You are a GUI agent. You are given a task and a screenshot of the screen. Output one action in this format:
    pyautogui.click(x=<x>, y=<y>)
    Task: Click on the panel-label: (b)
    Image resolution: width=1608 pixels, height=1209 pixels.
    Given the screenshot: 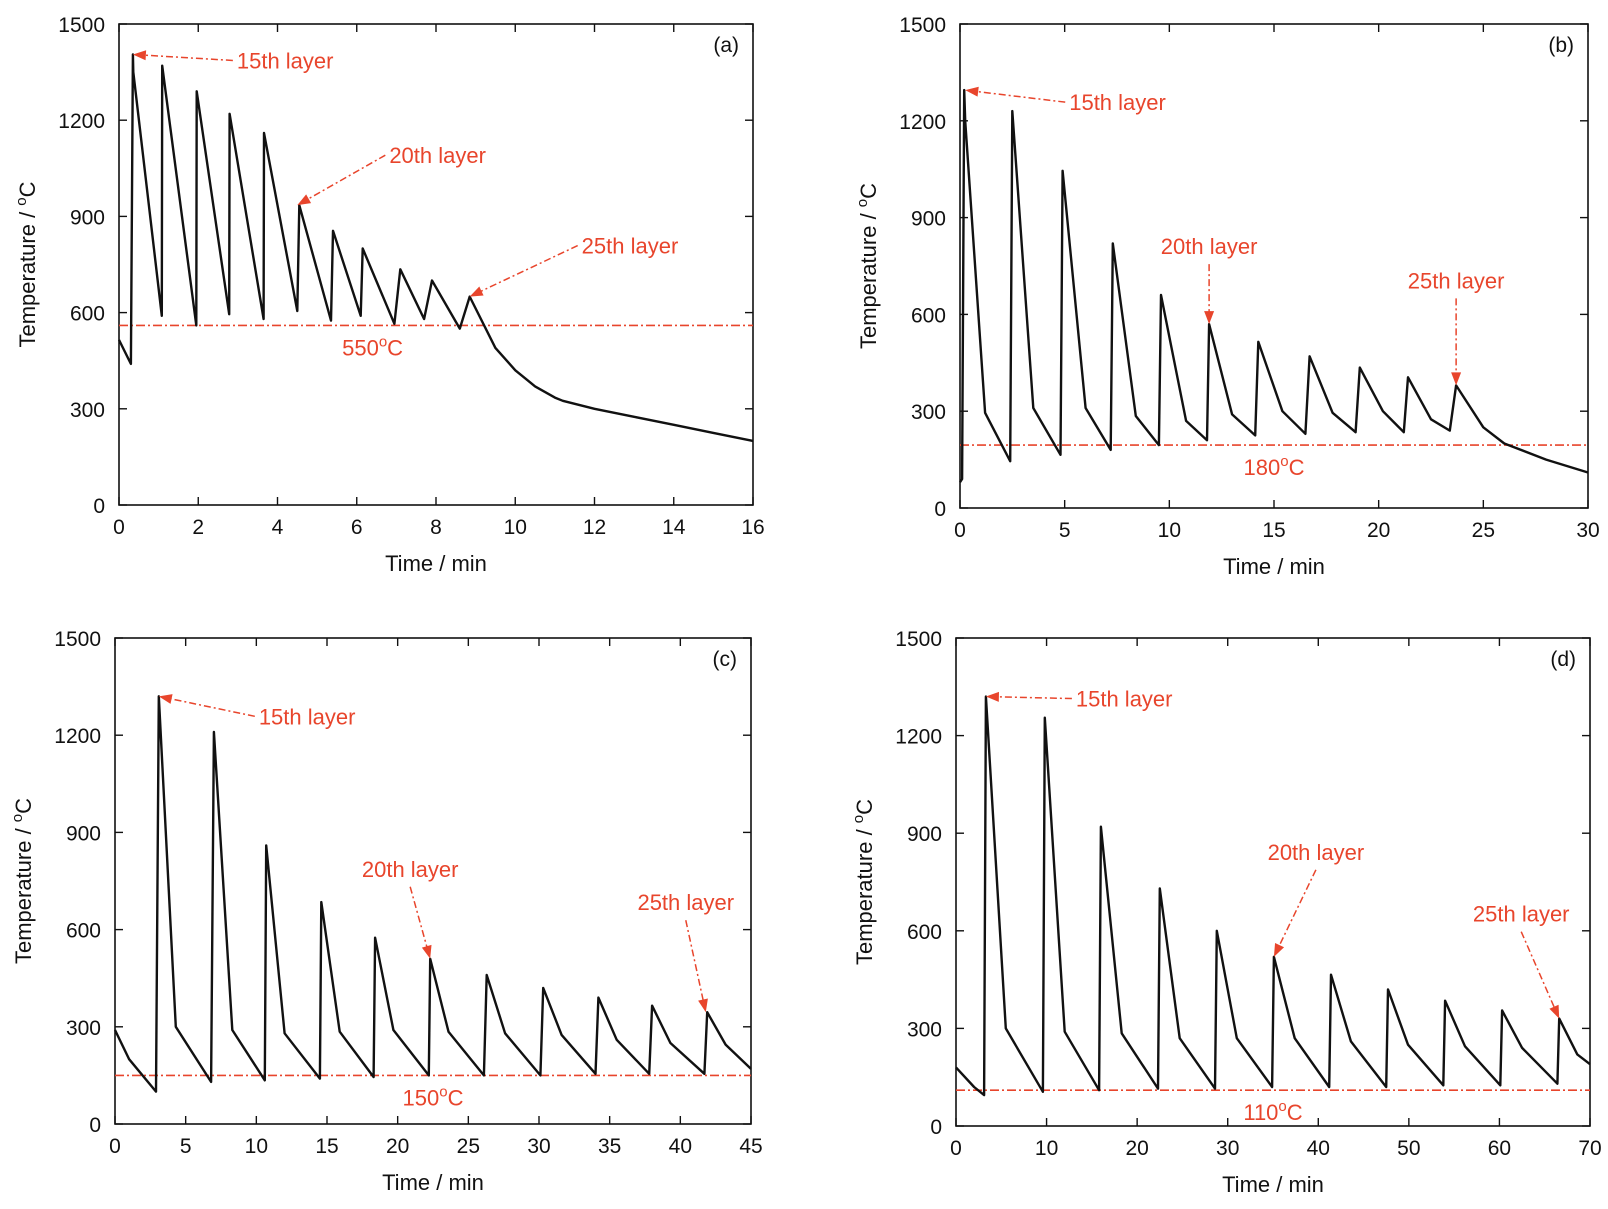 What is the action you would take?
    pyautogui.click(x=1561, y=45)
    